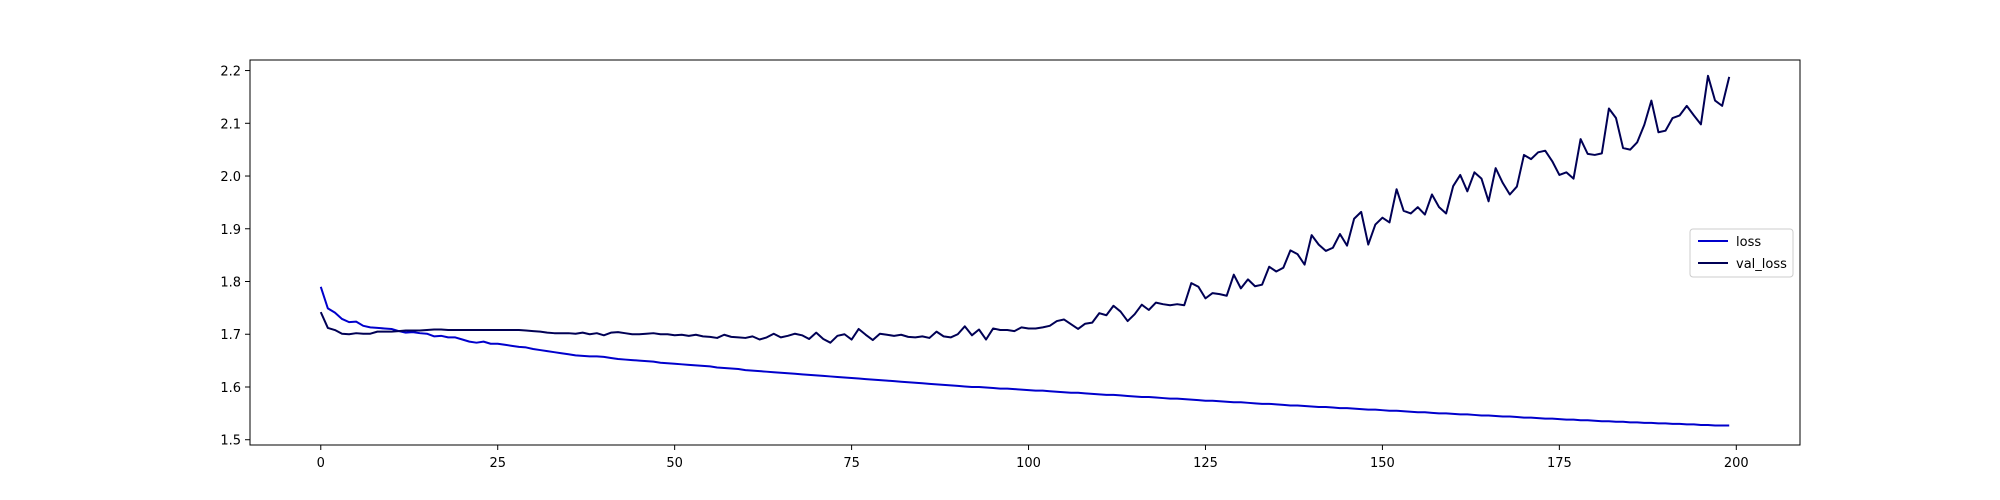 The width and height of the screenshot is (2000, 500). I want to click on x-tick-label: 25, so click(497, 463).